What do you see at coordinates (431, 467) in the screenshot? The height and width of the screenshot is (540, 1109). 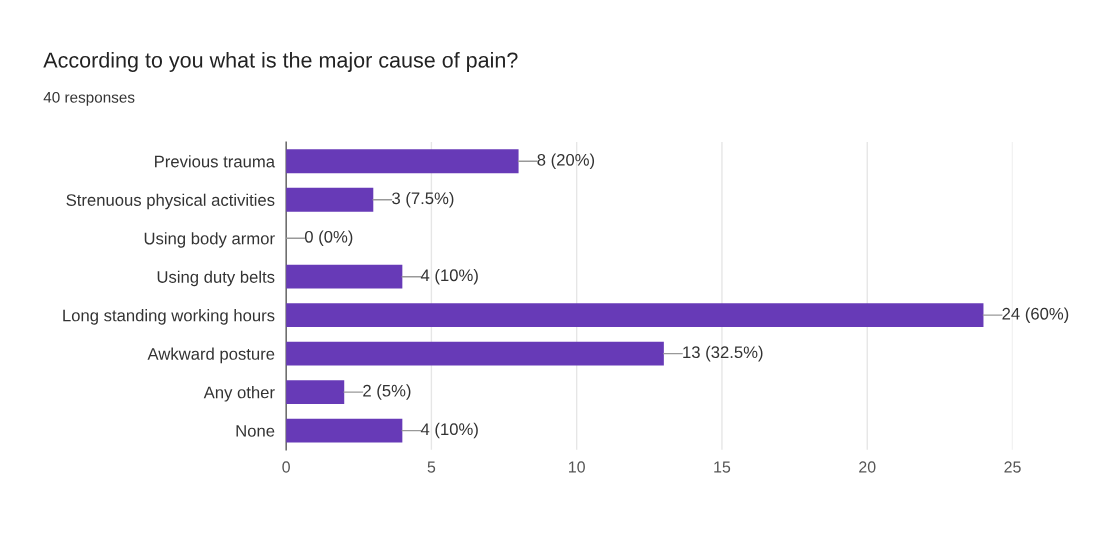 I see `x-tick-label: 5` at bounding box center [431, 467].